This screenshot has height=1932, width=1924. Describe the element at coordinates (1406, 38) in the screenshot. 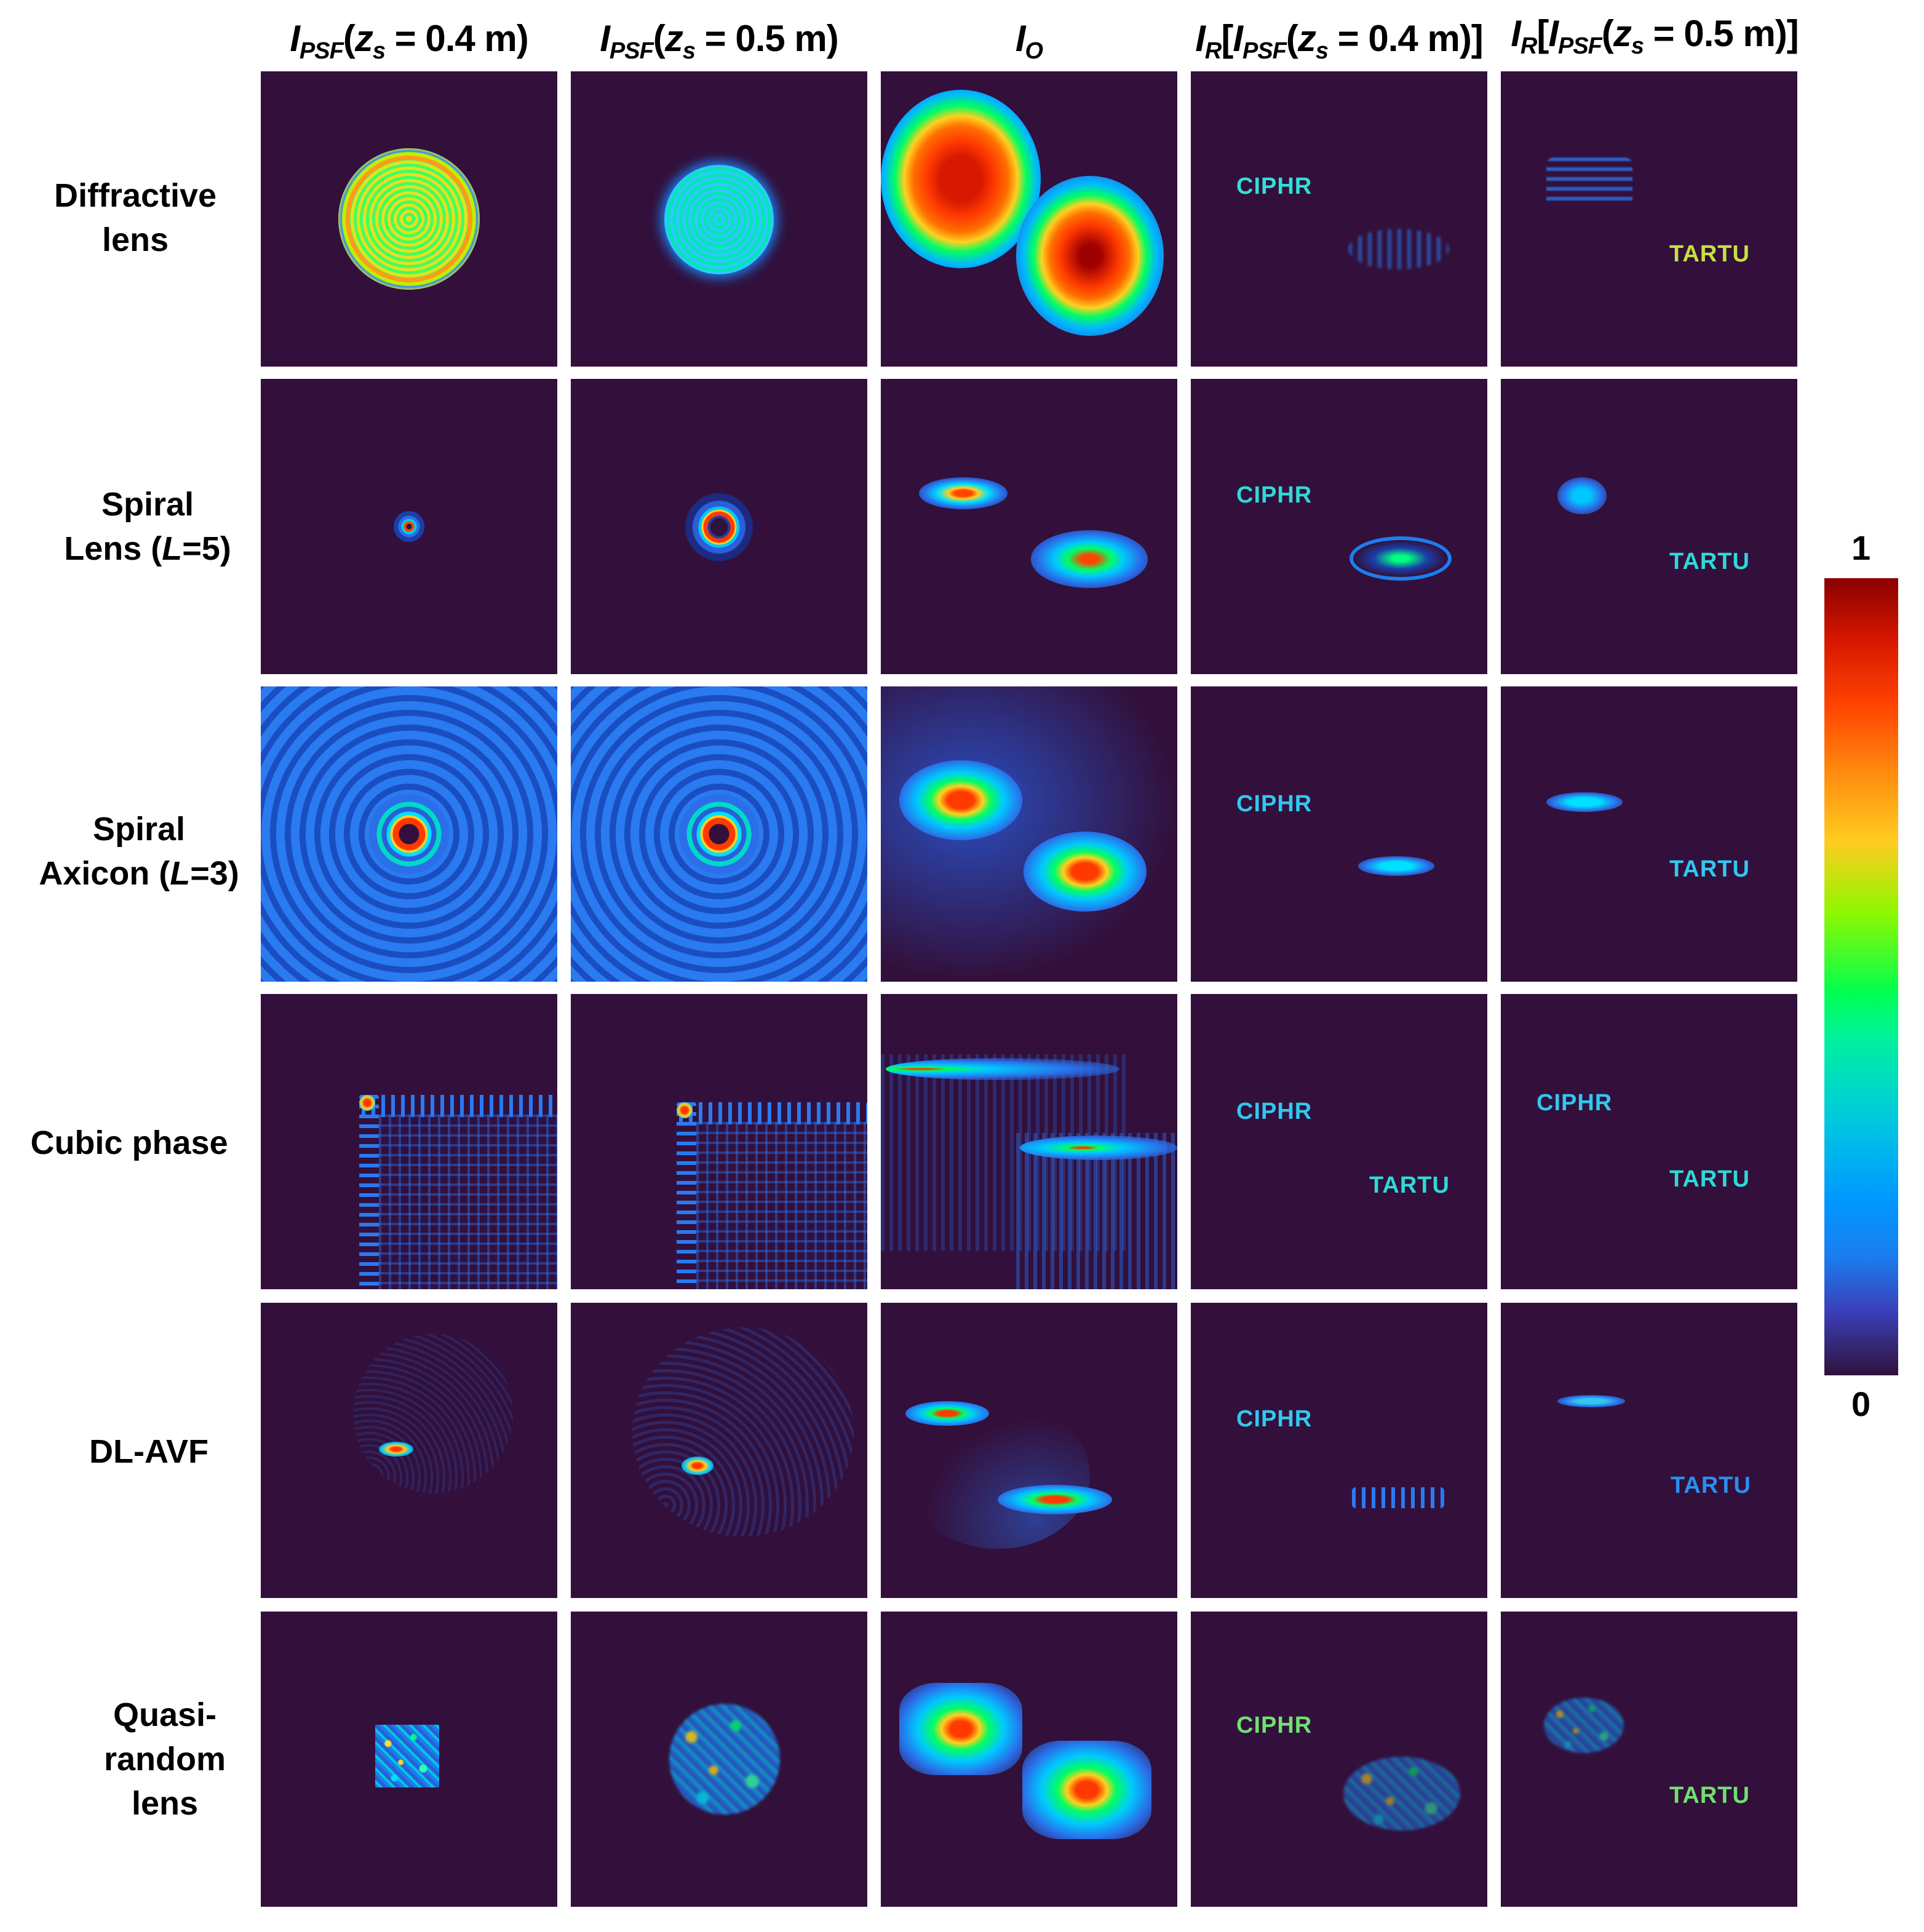

I see `header-rest: = 0.4 m)]` at that location.